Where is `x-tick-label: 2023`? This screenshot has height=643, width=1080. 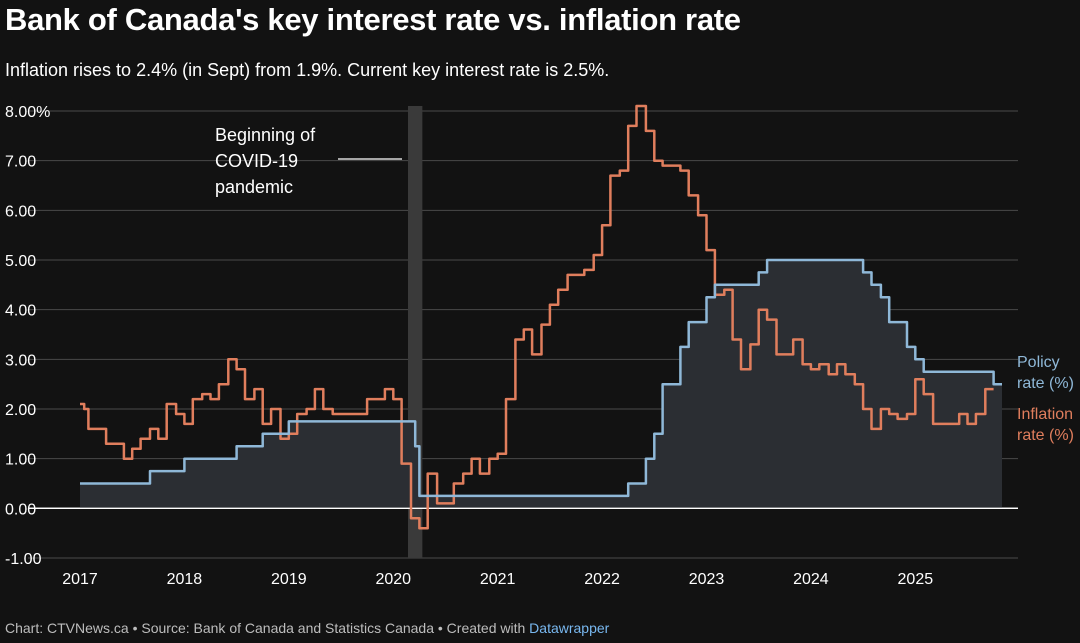 x-tick-label: 2023 is located at coordinates (707, 579).